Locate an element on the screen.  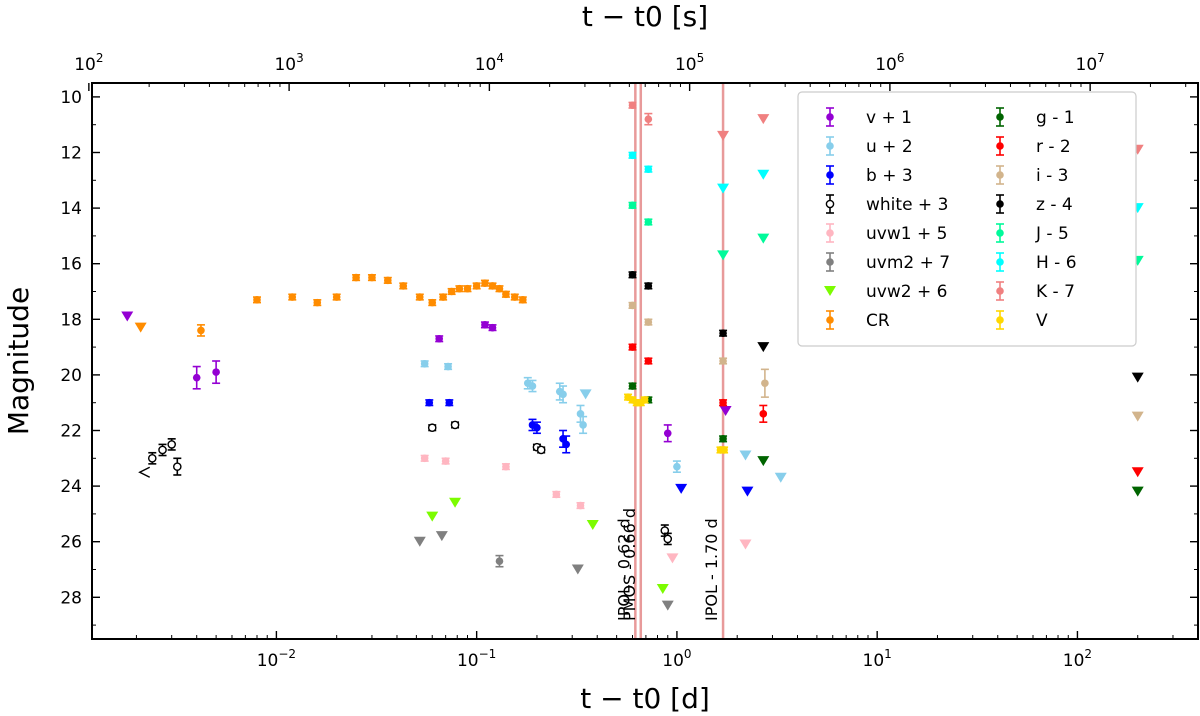
legend-label: i - 3 is located at coordinates (1052, 176).